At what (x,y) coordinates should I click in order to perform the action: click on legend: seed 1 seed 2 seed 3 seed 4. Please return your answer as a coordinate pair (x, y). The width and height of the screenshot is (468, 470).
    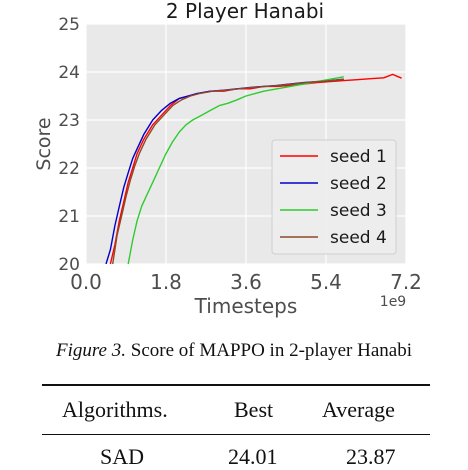
    Looking at the image, I should click on (334, 197).